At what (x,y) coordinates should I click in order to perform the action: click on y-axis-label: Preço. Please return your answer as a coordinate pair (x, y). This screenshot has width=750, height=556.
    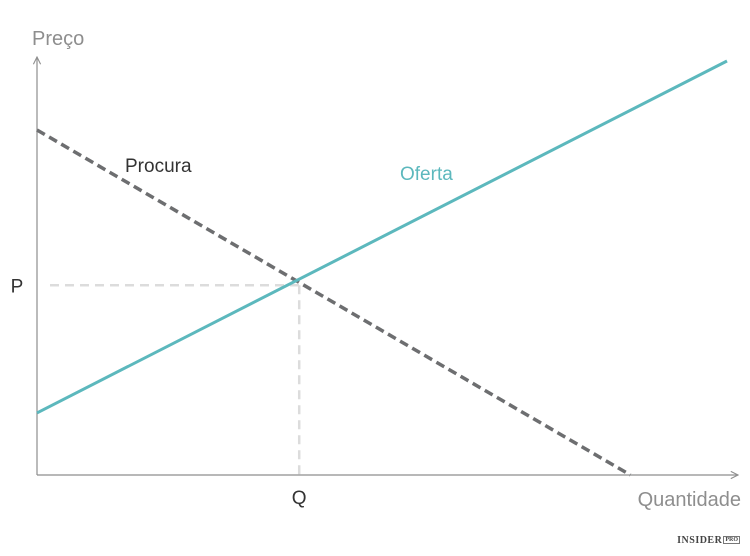
    Looking at the image, I should click on (58, 39).